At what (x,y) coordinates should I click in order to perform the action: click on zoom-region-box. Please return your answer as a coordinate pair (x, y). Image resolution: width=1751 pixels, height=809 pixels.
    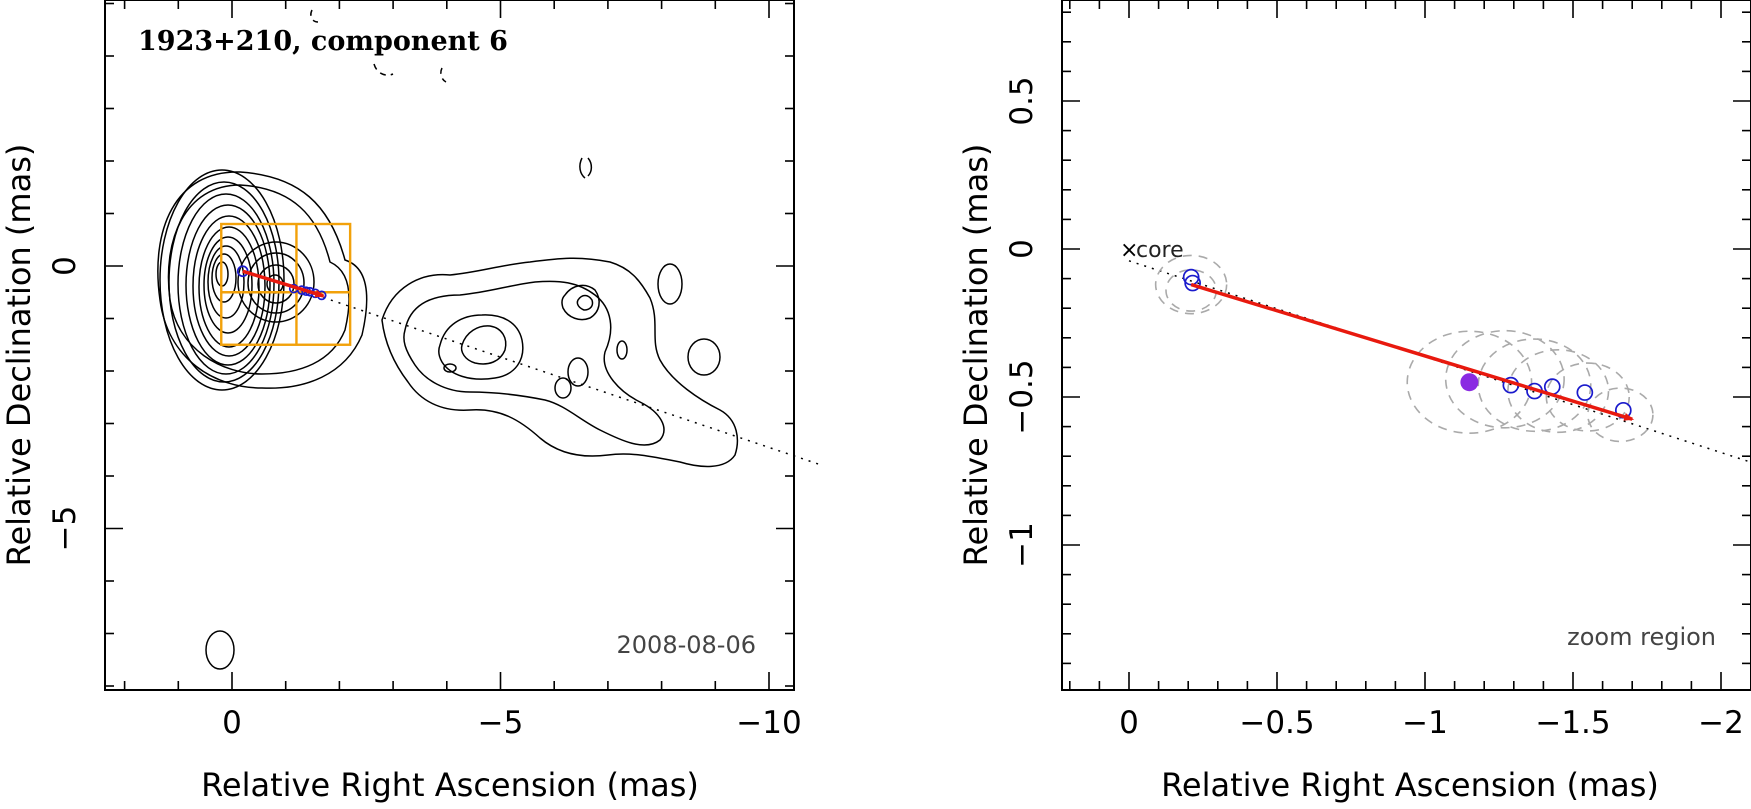
    Looking at the image, I should click on (286, 284).